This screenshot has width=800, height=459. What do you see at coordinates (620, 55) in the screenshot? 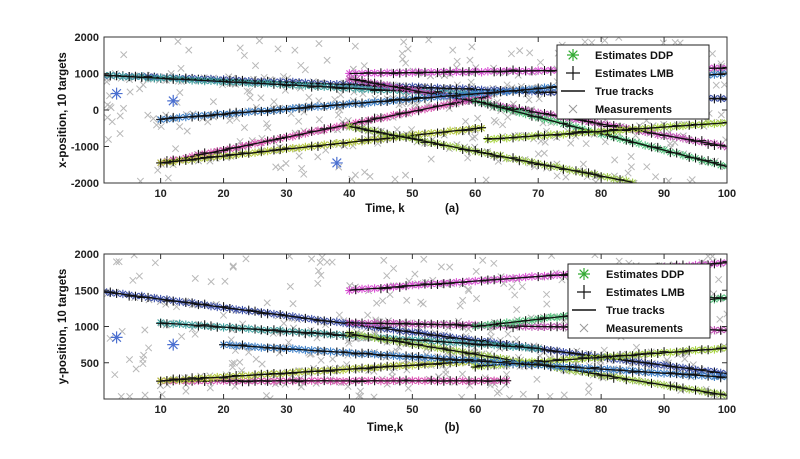
I see `legend-item: Estimates DDP` at bounding box center [620, 55].